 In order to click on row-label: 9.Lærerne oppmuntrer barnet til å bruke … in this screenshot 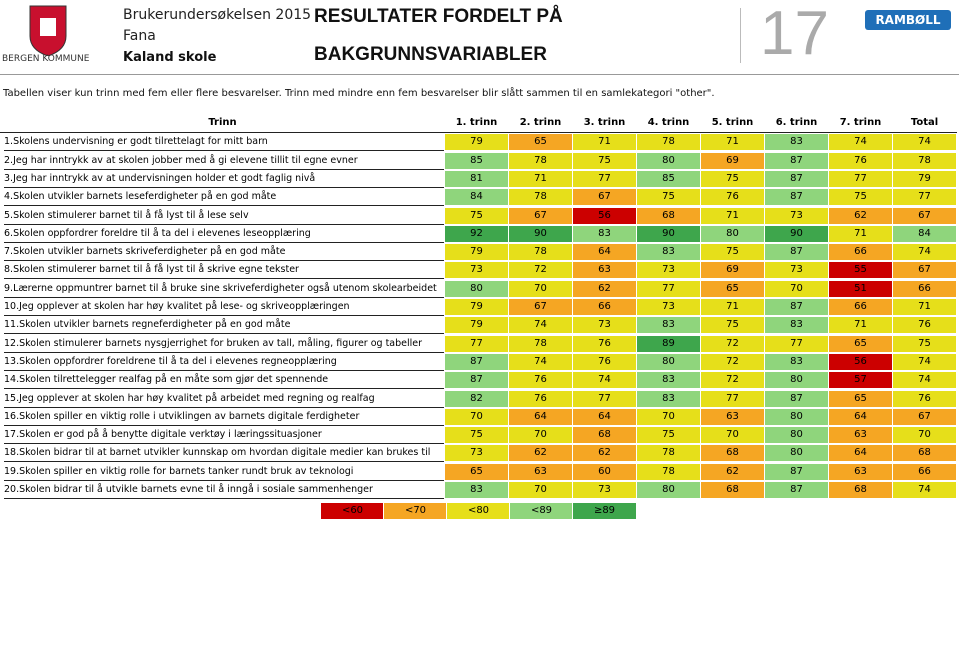, I will do `click(224, 289)`.